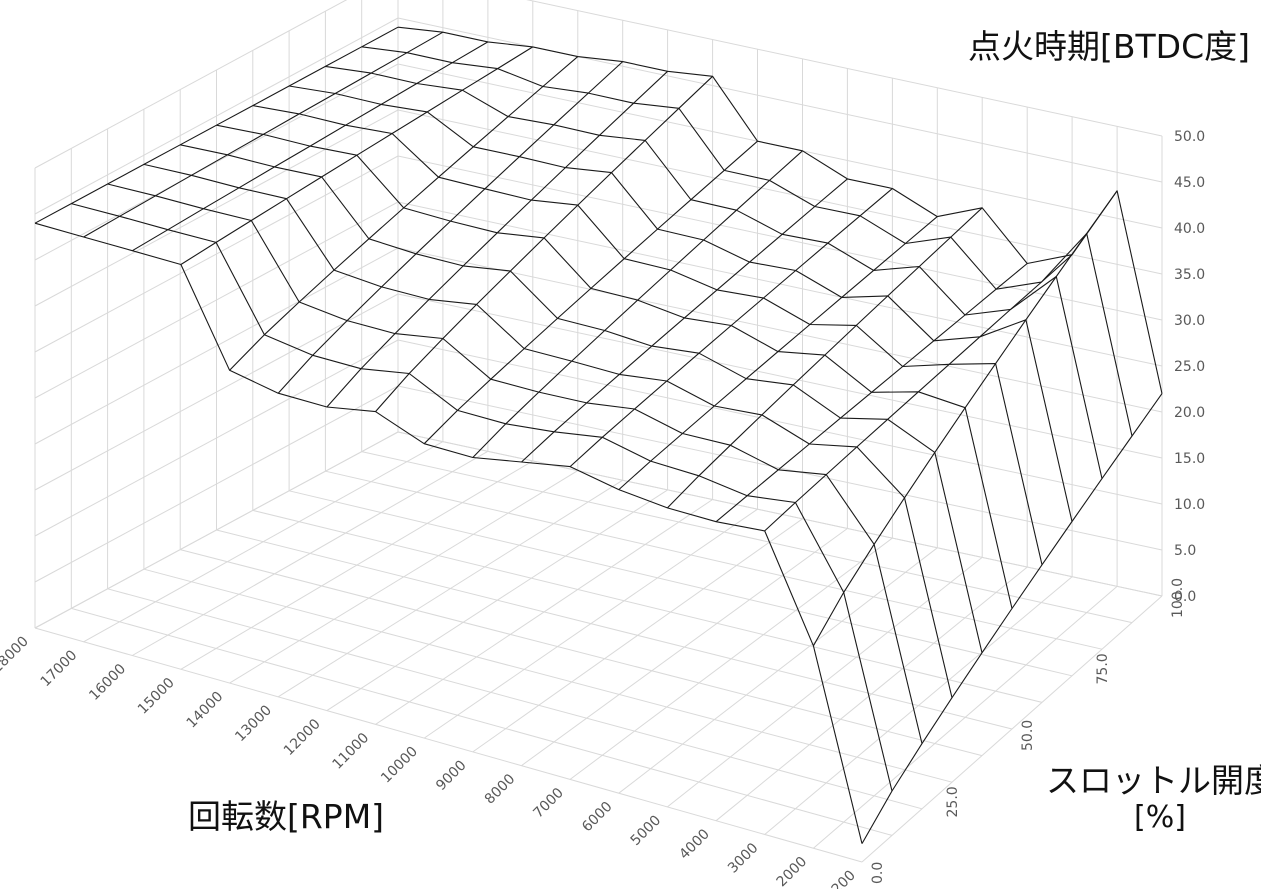  Describe the element at coordinates (743, 858) in the screenshot. I see `rpm-tick-label: 3000` at that location.